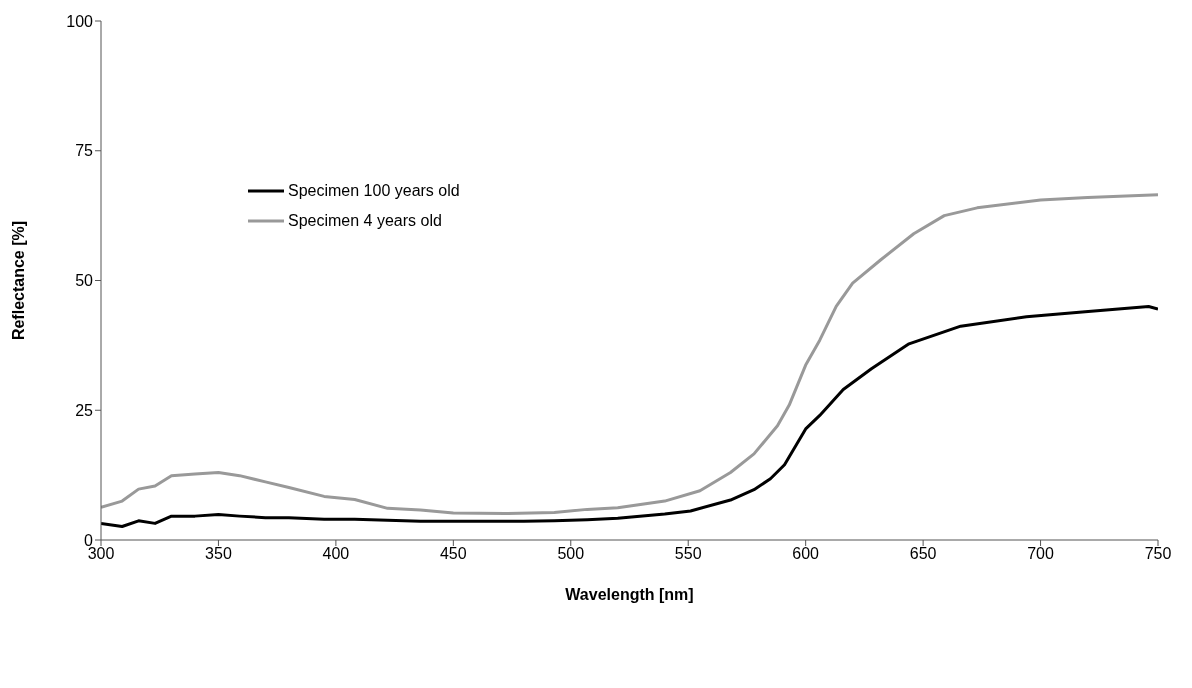  What do you see at coordinates (84, 281) in the screenshot?
I see `y-tick-label: 50` at bounding box center [84, 281].